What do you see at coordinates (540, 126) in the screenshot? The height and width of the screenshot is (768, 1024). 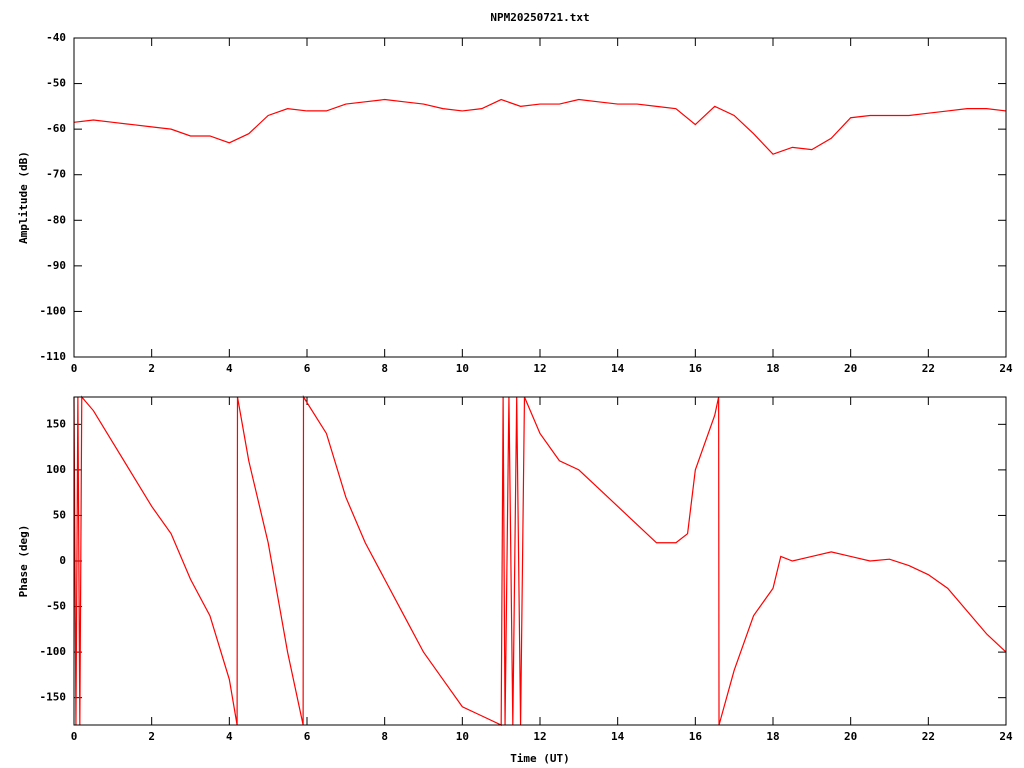 I see `data-line` at bounding box center [540, 126].